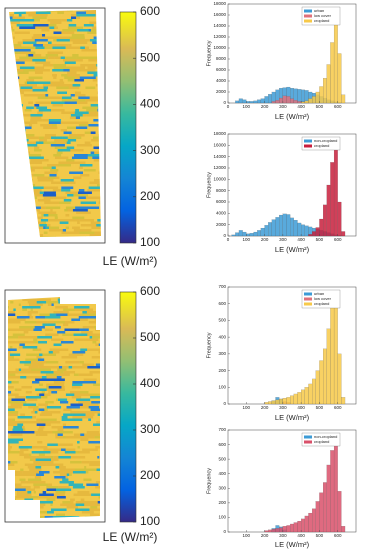 This screenshot has height=550, width=365. What do you see at coordinates (265, 106) in the screenshot?
I see `x-tick-label: 200` at bounding box center [265, 106].